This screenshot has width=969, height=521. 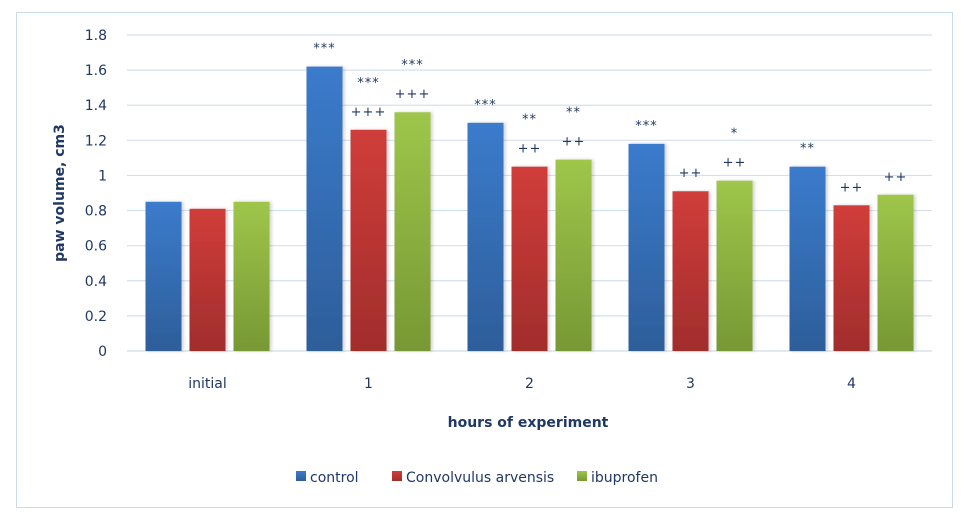 I want to click on legend-item-convolvulus-arvensis: Convolvulus arvensis, so click(x=473, y=478).